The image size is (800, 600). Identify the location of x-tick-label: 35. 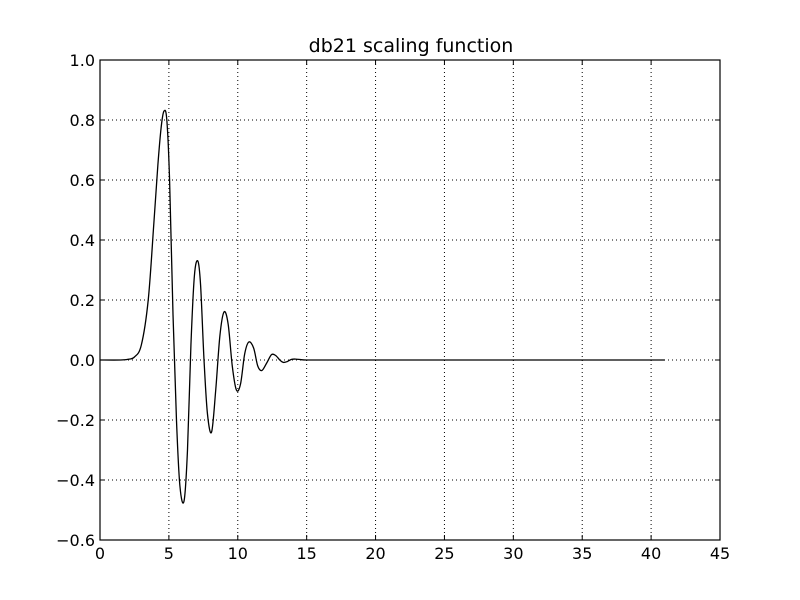
(582, 553).